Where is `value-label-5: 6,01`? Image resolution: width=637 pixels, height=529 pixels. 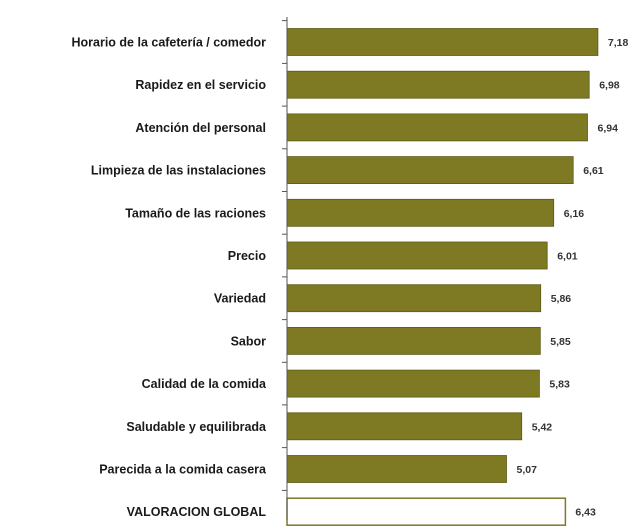 value-label-5: 6,01 is located at coordinates (567, 257).